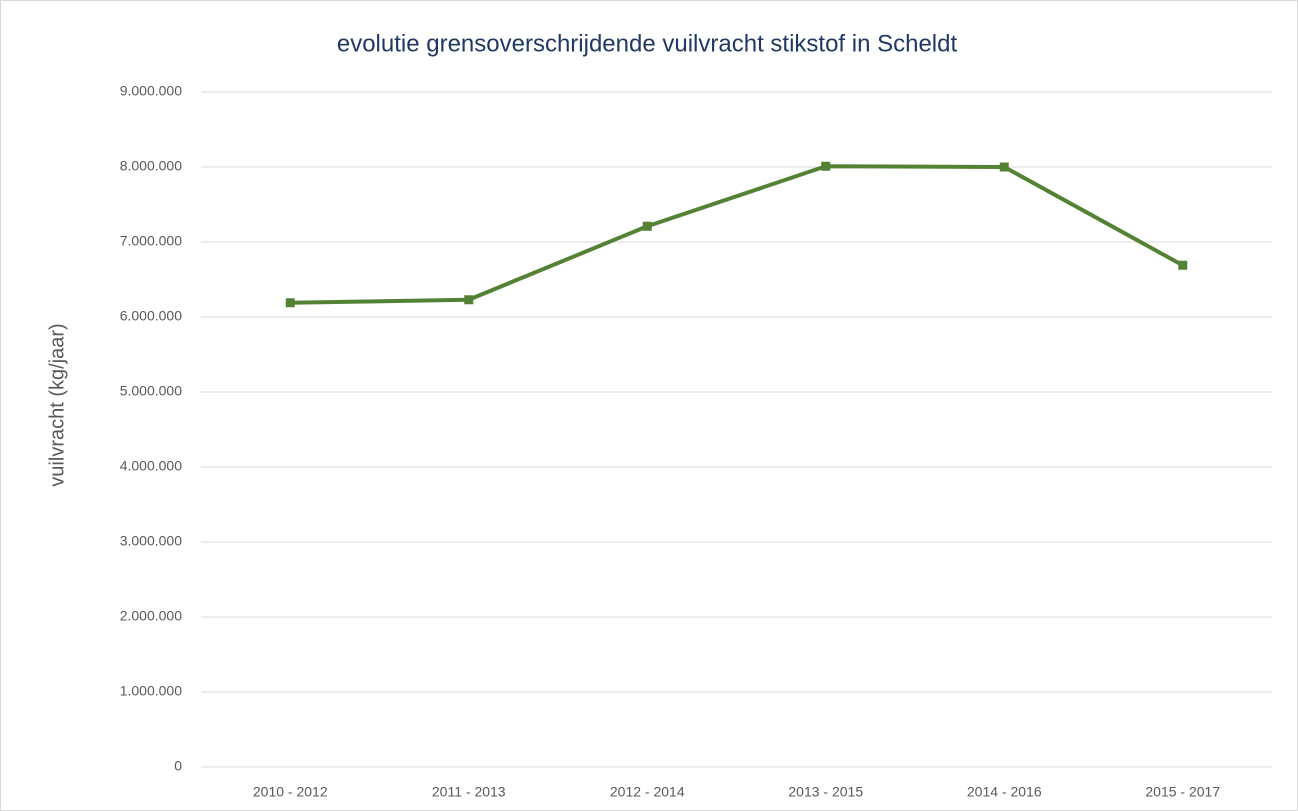 The height and width of the screenshot is (811, 1298). What do you see at coordinates (151, 541) in the screenshot?
I see `y-tick-label: 3.000.000` at bounding box center [151, 541].